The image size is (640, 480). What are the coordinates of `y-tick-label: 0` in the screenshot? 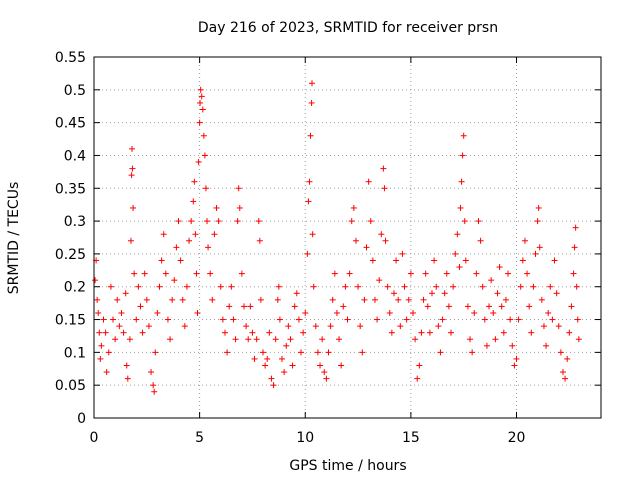 It's located at (81, 419).